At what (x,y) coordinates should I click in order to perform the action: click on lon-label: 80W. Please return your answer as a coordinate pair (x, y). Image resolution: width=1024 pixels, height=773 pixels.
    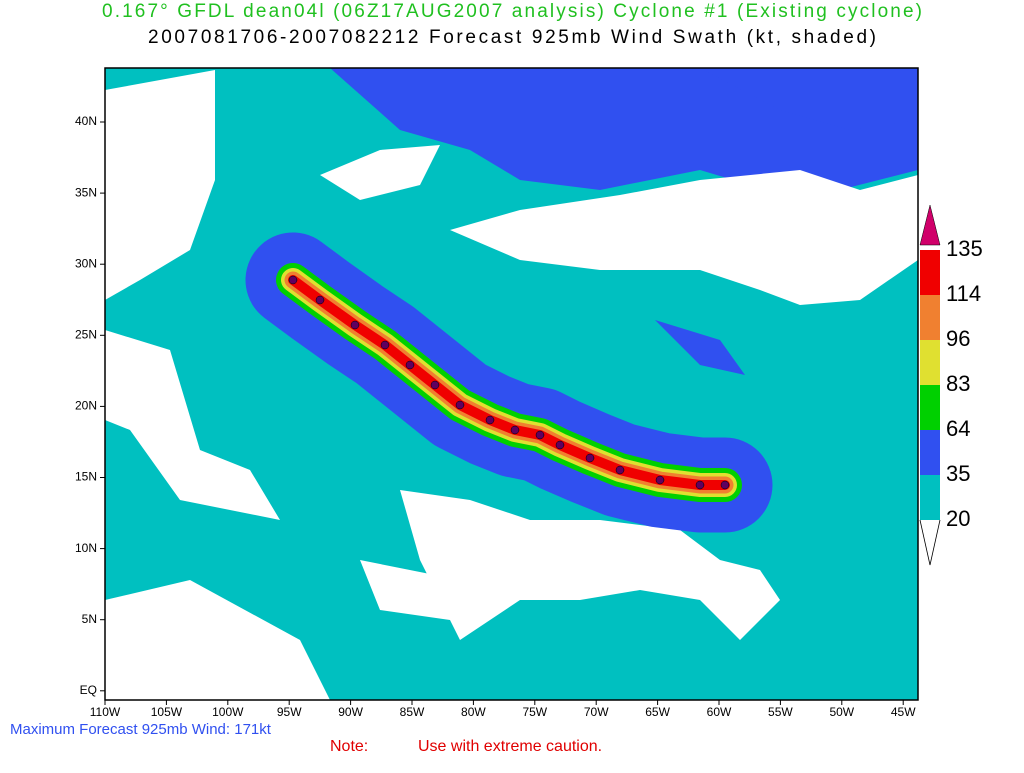
    Looking at the image, I should click on (473, 712).